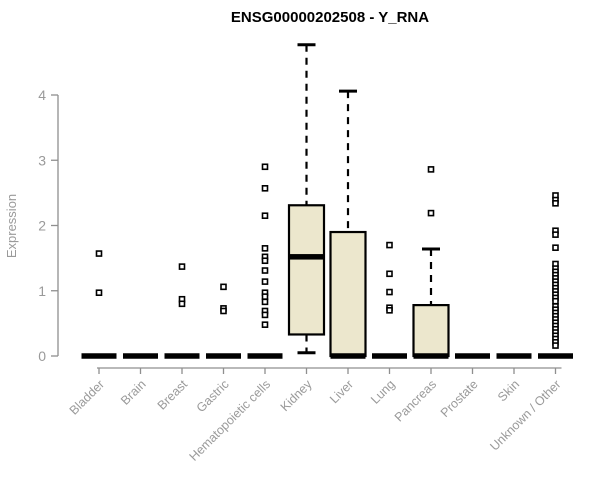  Describe the element at coordinates (42, 160) in the screenshot. I see `y-tick-label: 3` at that location.